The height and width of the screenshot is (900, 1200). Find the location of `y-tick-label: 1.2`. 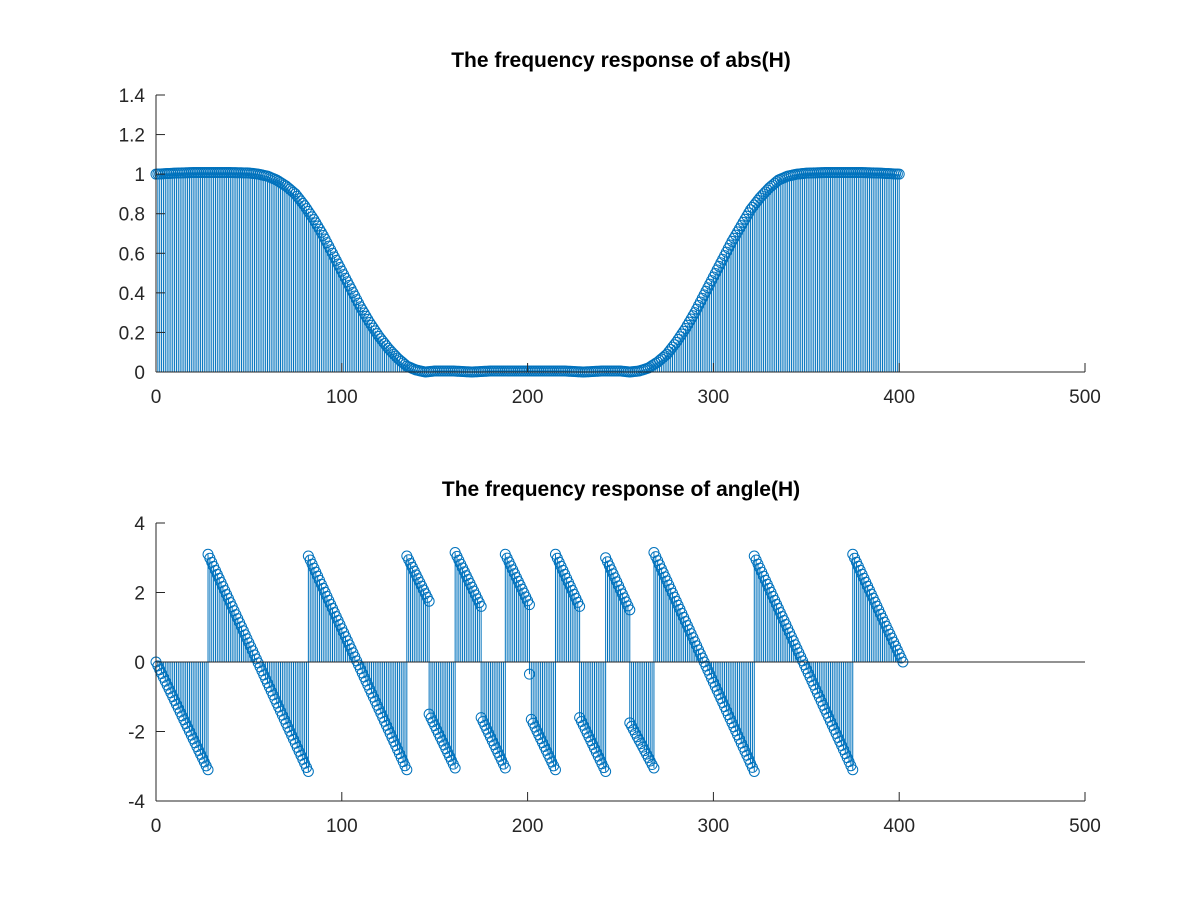

y-tick-label: 1.2 is located at coordinates (132, 136).